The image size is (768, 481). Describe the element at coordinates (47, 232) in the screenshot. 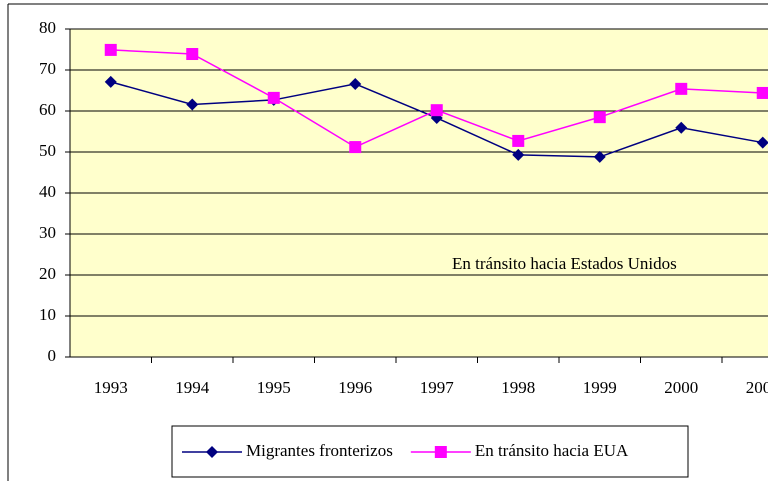

I see `y-tick-label: 30` at that location.